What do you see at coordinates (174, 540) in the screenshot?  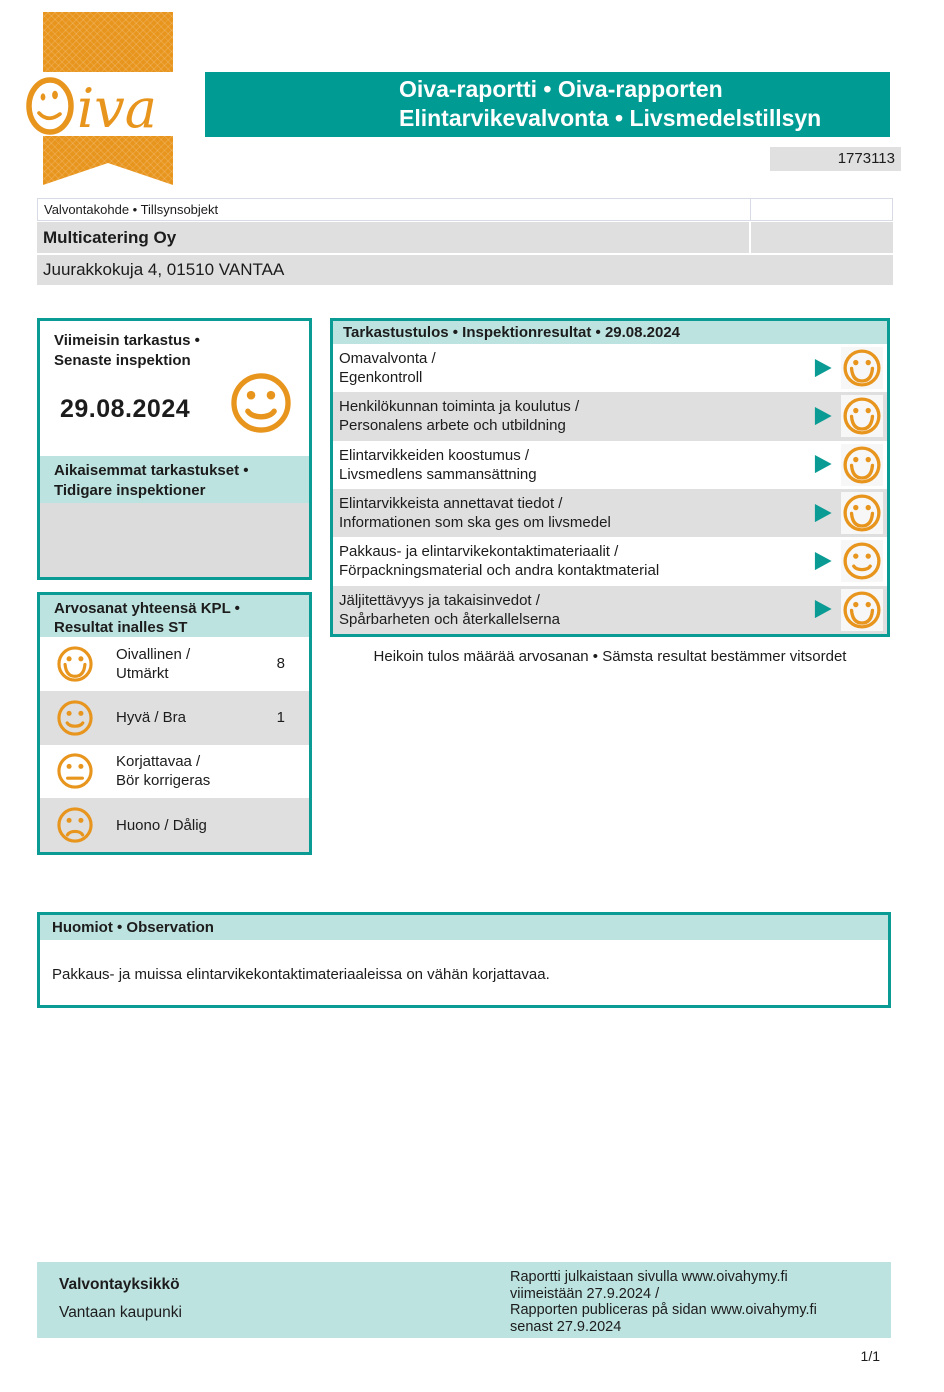 I see `previous-inspections-empty-area` at bounding box center [174, 540].